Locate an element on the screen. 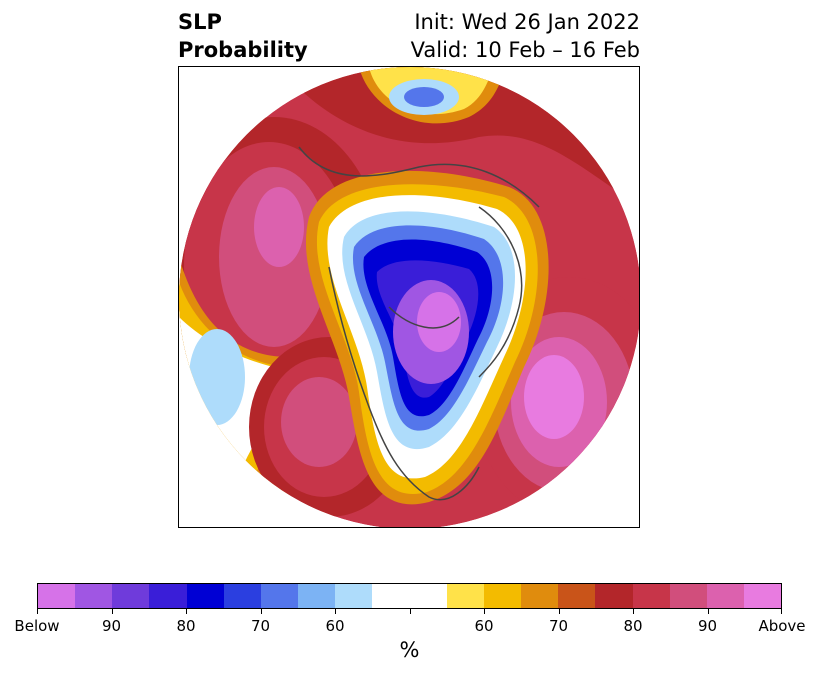 This screenshot has height=676, width=819. coastline-greenland is located at coordinates (500, 292).